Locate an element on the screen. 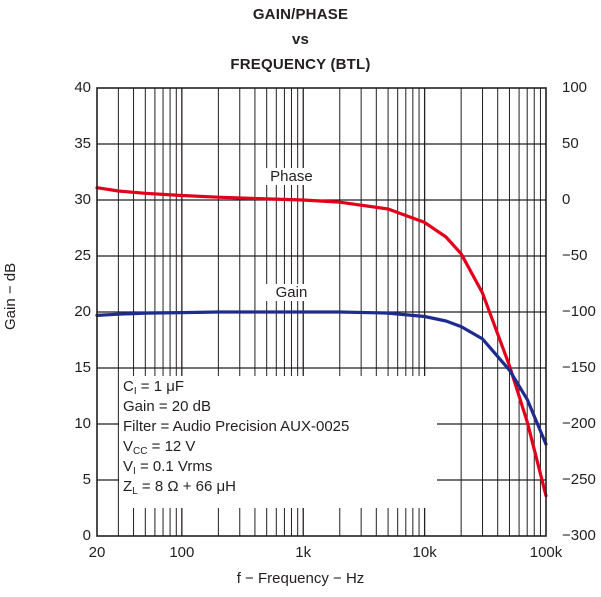 Image resolution: width=601 pixels, height=597 pixels. x-axis-label: f − Frequency − Hz is located at coordinates (300, 578).